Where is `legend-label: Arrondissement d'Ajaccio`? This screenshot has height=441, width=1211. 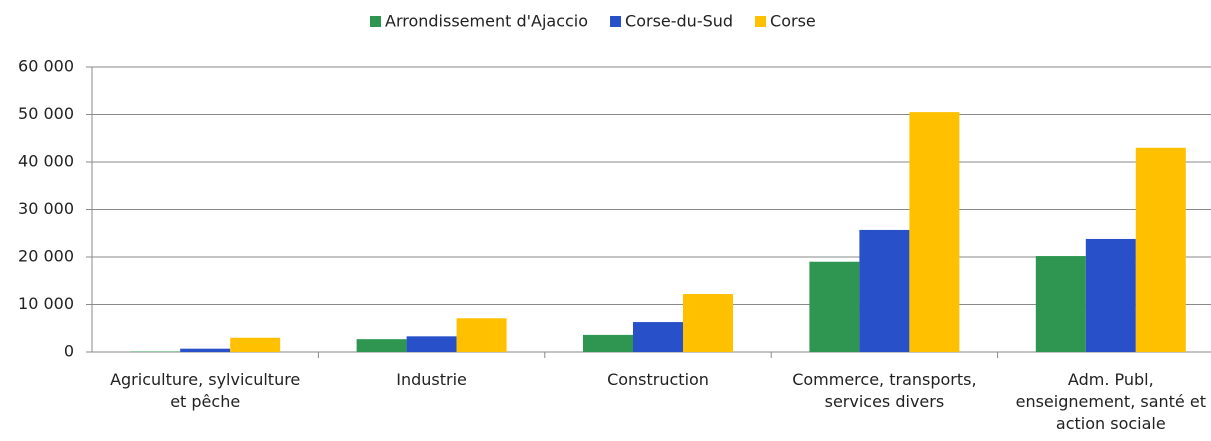 legend-label: Arrondissement d'Ajaccio is located at coordinates (486, 21).